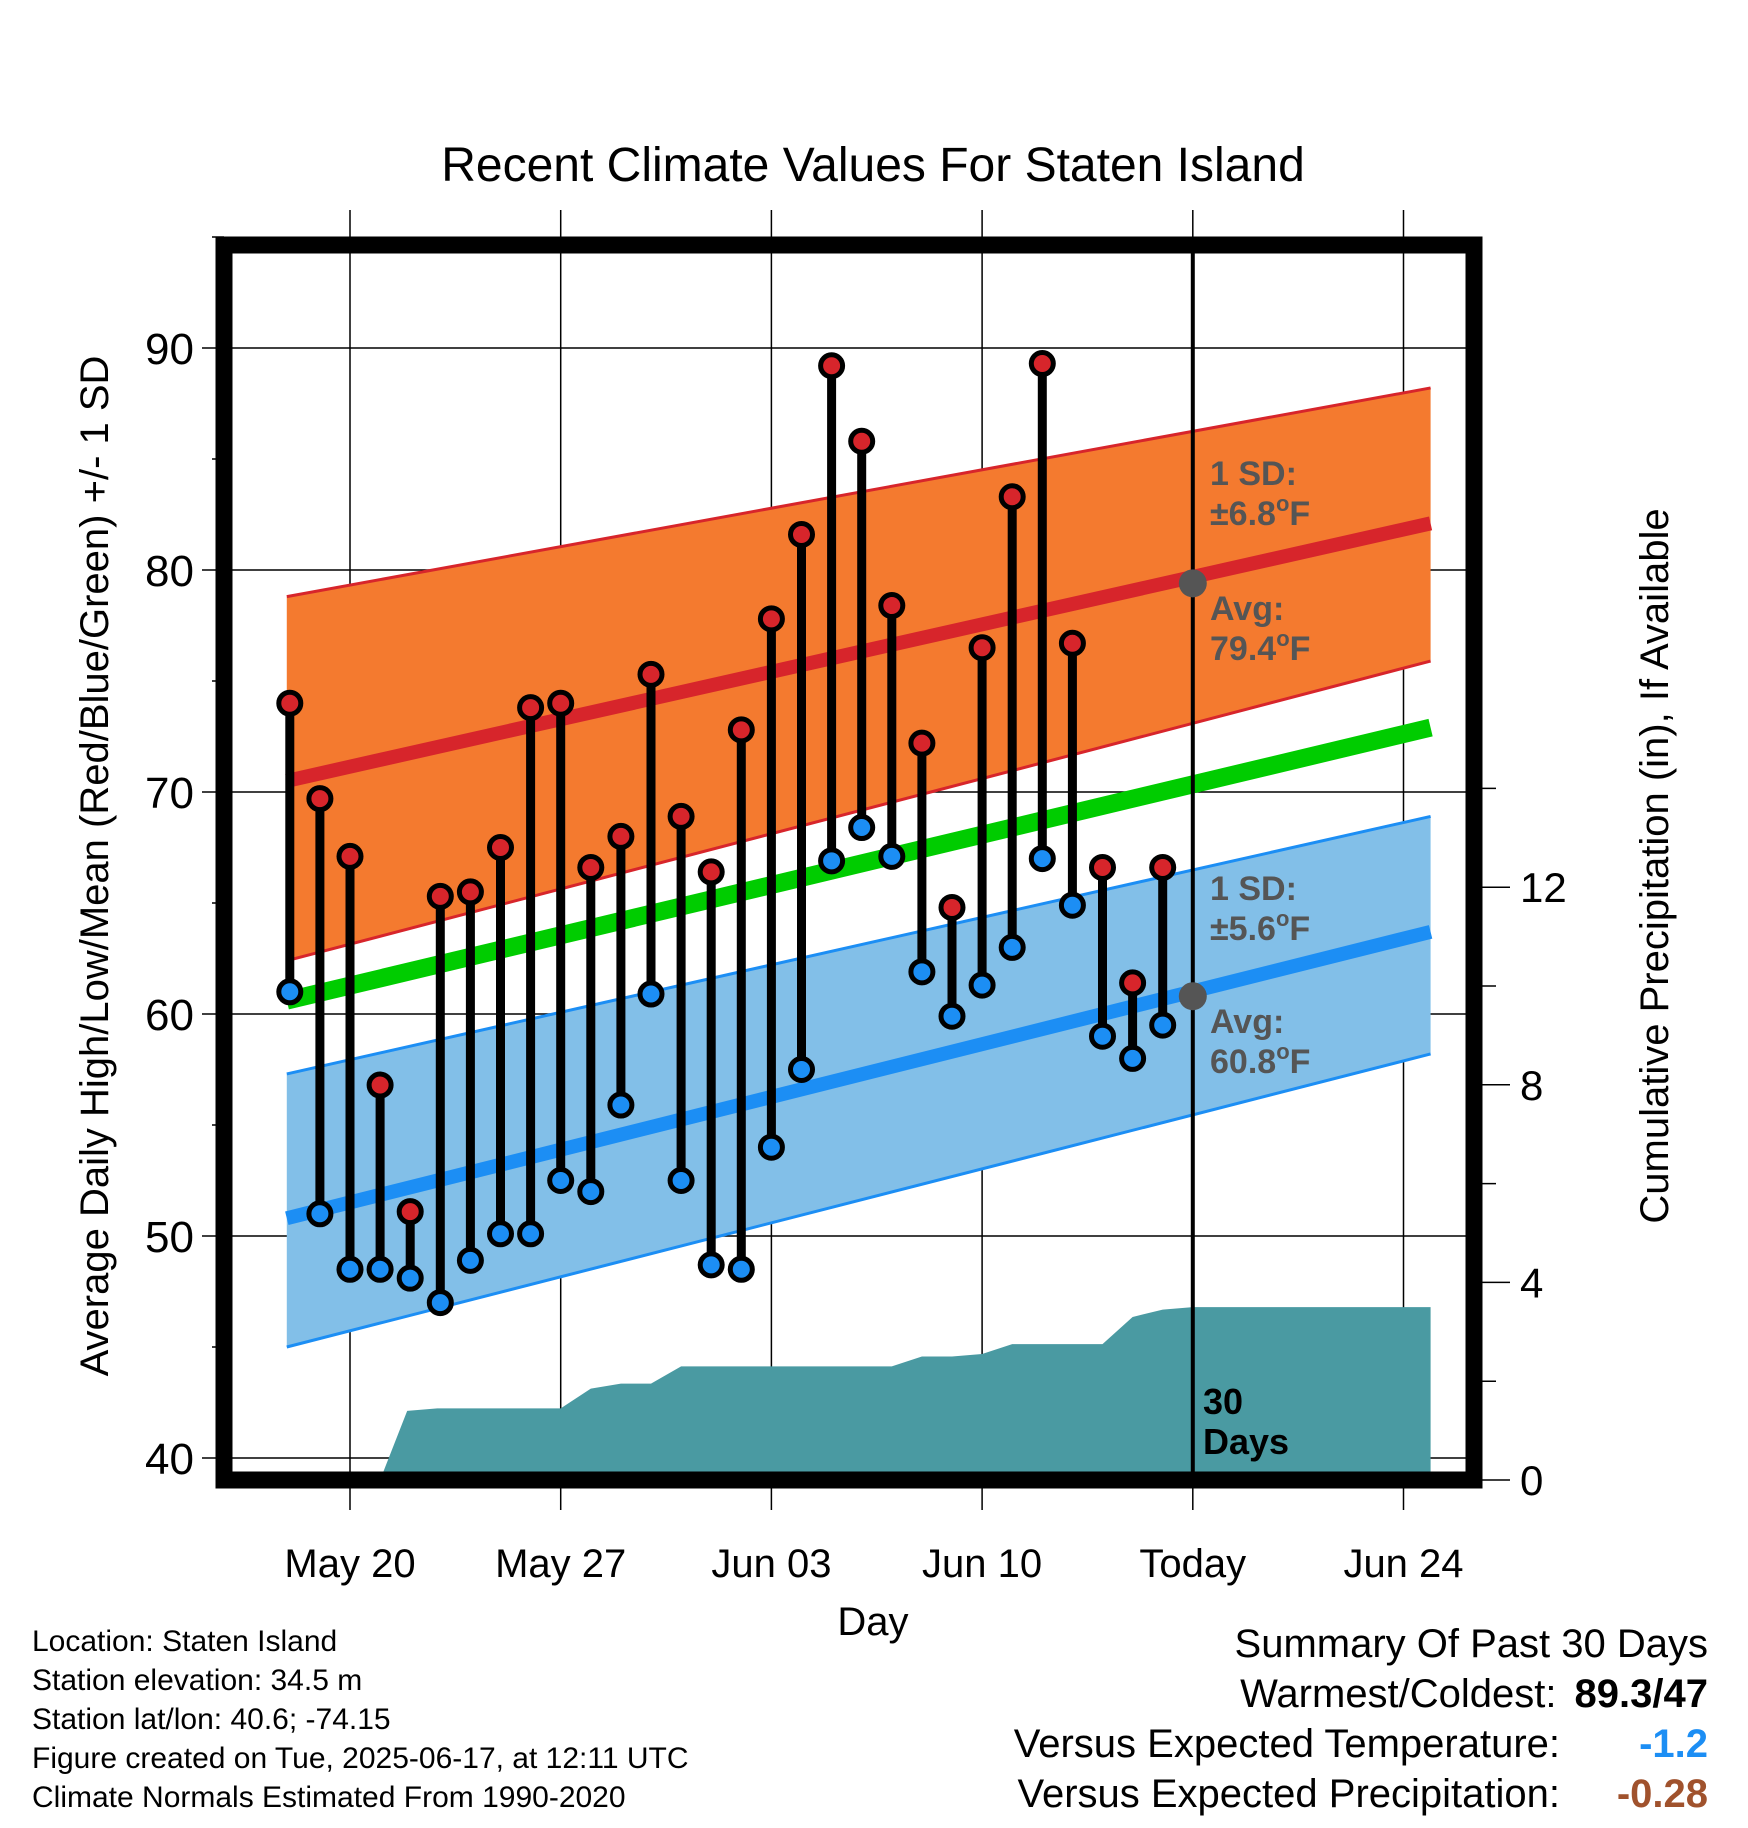 This screenshot has height=1828, width=1748. Describe the element at coordinates (1403, 1564) in the screenshot. I see `x-tick-label: Jun 24` at that location.